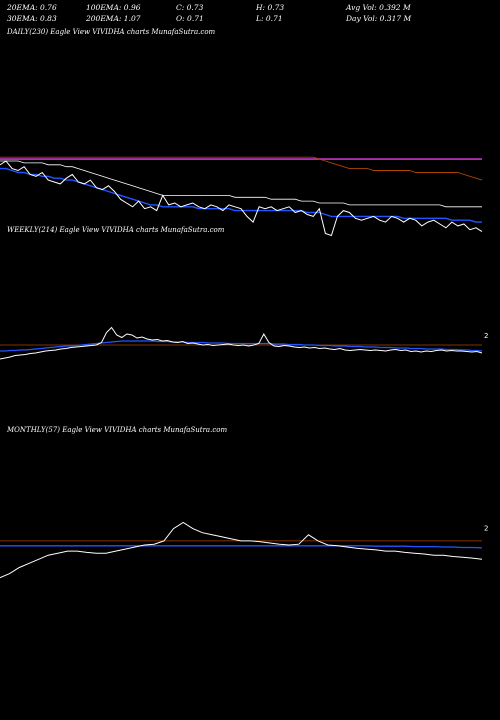 Image resolution: width=500 pixels, height=720 pixels. I want to click on stat-open: O: 0.71, so click(190, 18).